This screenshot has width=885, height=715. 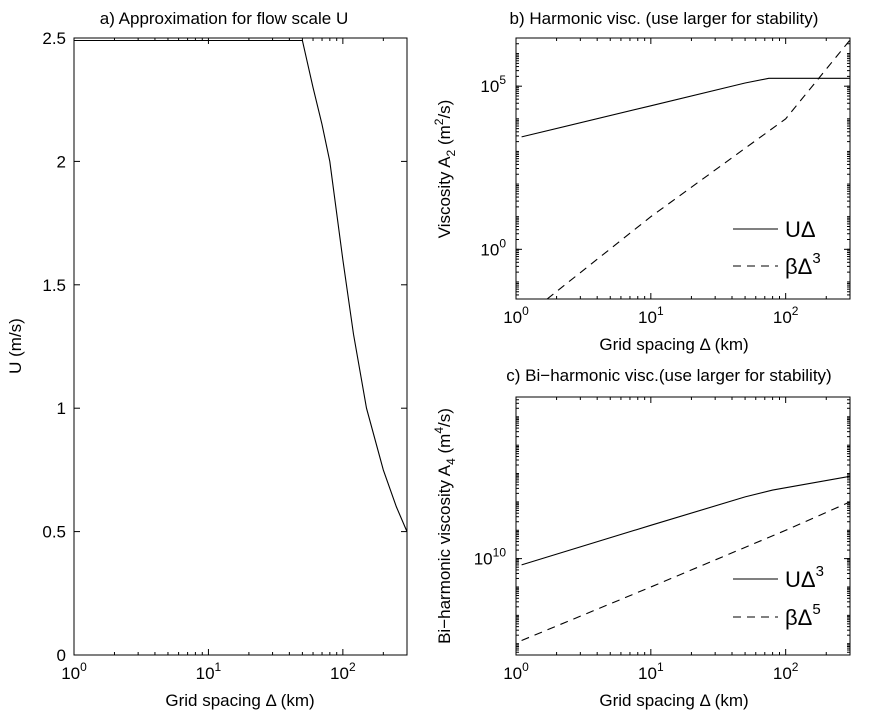 I want to click on legend-label: βΔ5, so click(x=803, y=615).